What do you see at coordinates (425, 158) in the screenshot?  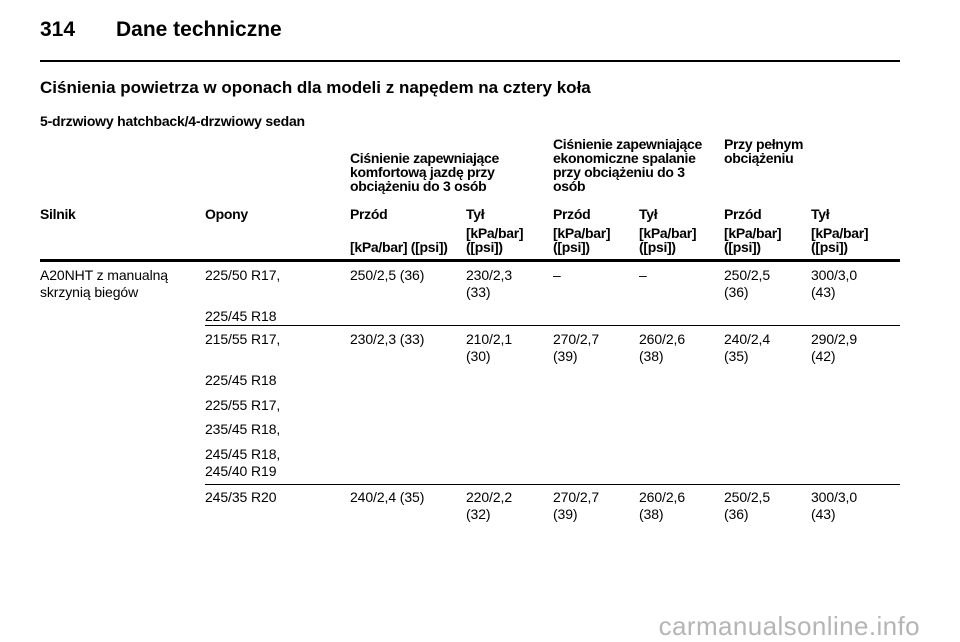 I see `group-header-comfort-line-1: Ciśnienie zapewniające` at bounding box center [425, 158].